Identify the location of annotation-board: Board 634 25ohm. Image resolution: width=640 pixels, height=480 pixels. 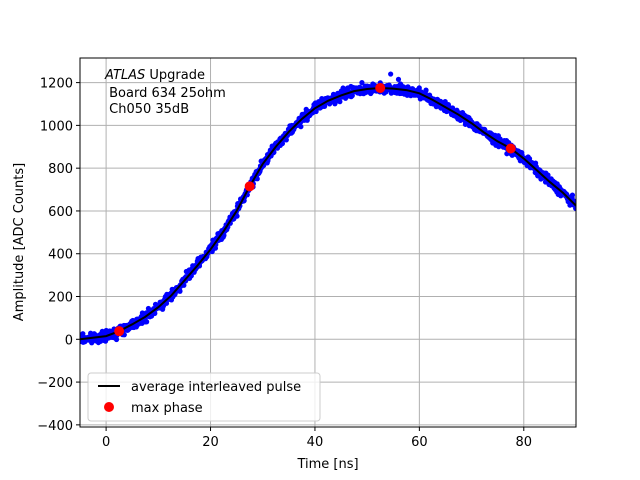
(165, 93).